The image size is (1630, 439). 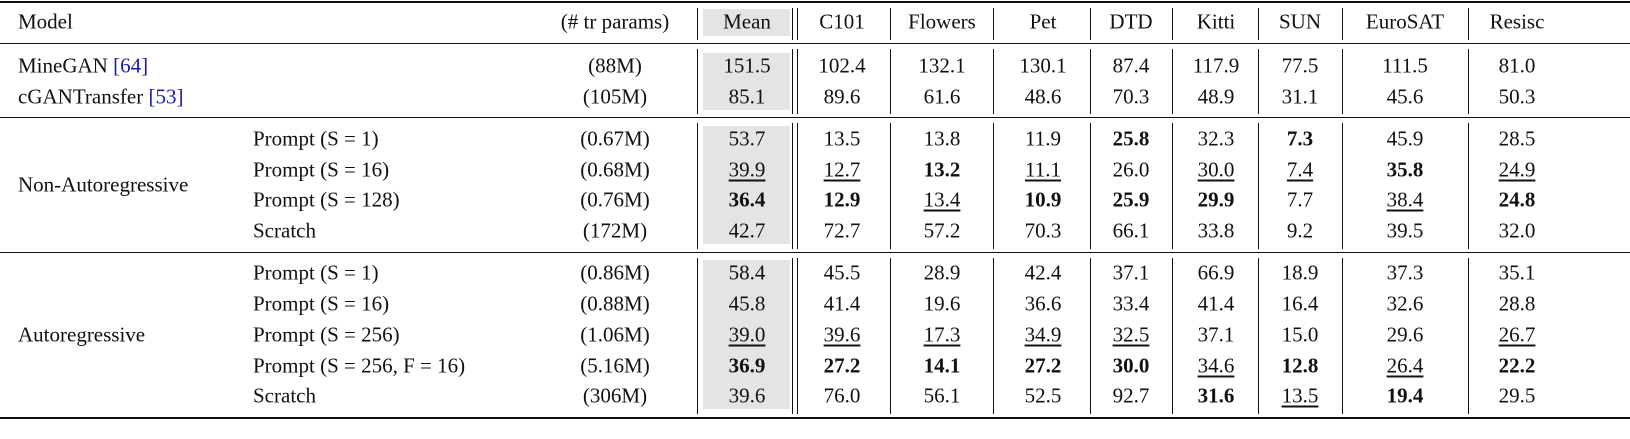 I want to click on header-cell: Model, so click(x=45, y=21).